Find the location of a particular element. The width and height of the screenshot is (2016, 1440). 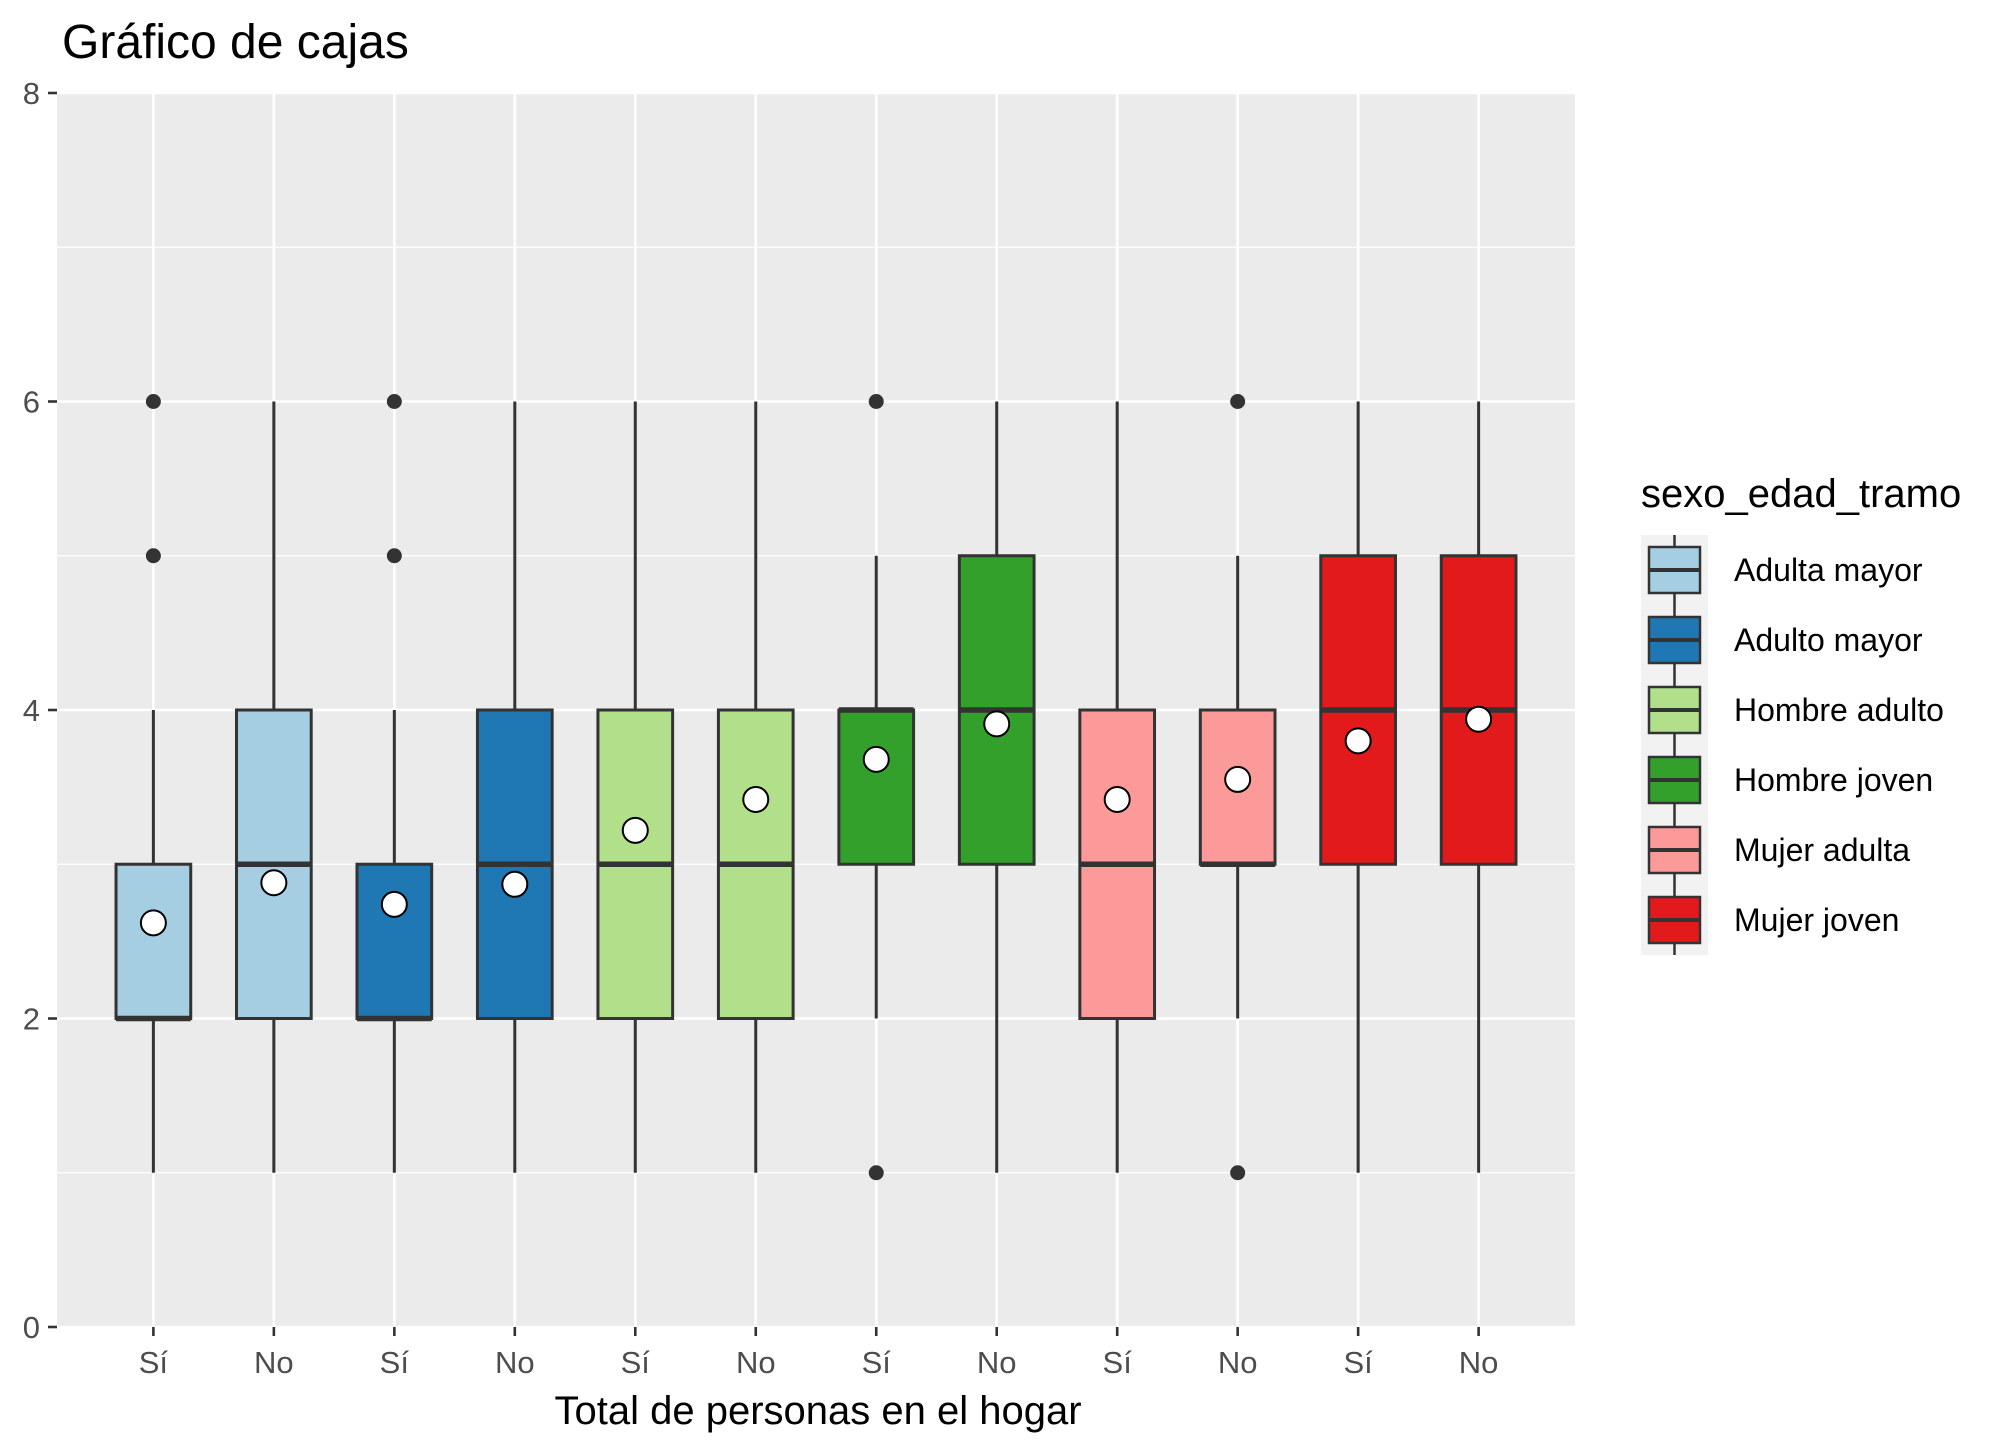

box-adulto-mayor-sí is located at coordinates (394, 783).